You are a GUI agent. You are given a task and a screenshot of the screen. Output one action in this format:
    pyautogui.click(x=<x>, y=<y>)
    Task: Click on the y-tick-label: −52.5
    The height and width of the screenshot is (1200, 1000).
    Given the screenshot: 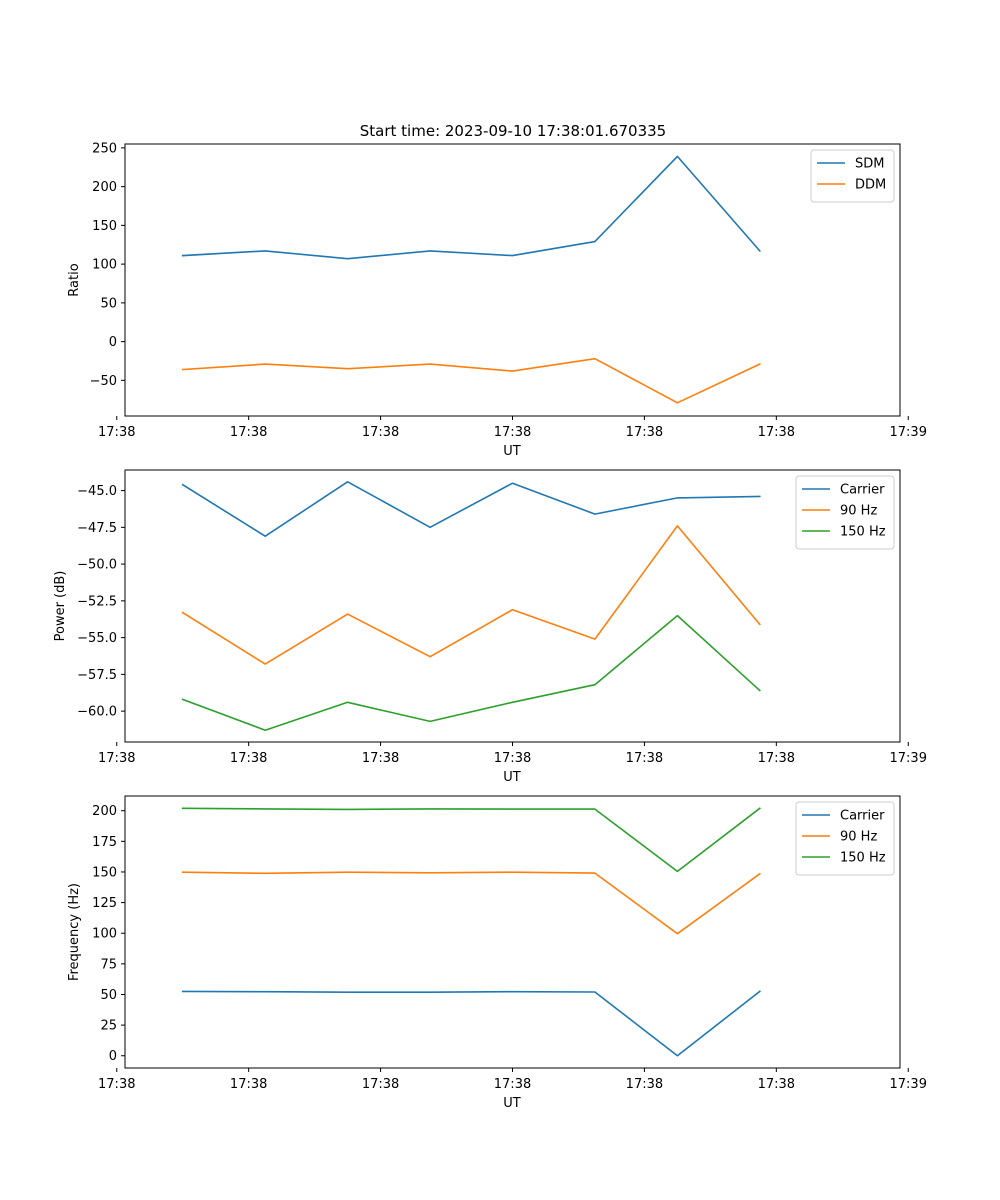 What is the action you would take?
    pyautogui.click(x=97, y=601)
    